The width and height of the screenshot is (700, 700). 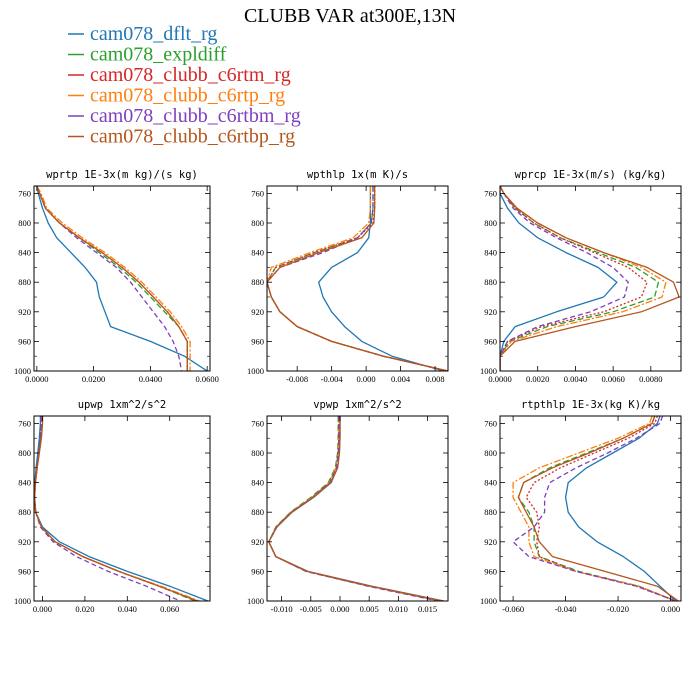 I want to click on legend-label: cam078_clubb_c6rtp_rg, so click(x=187, y=96).